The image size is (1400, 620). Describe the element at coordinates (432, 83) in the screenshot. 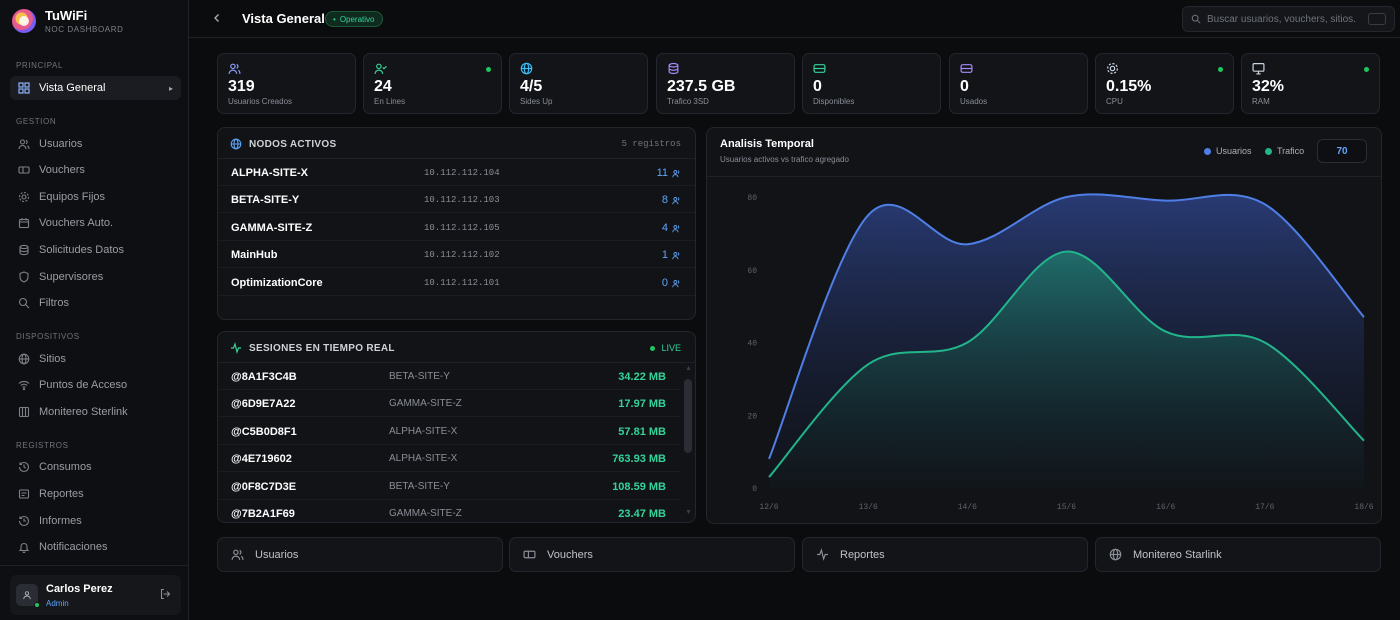

I see `stat-card-en-lines: 24 En Lines` at that location.